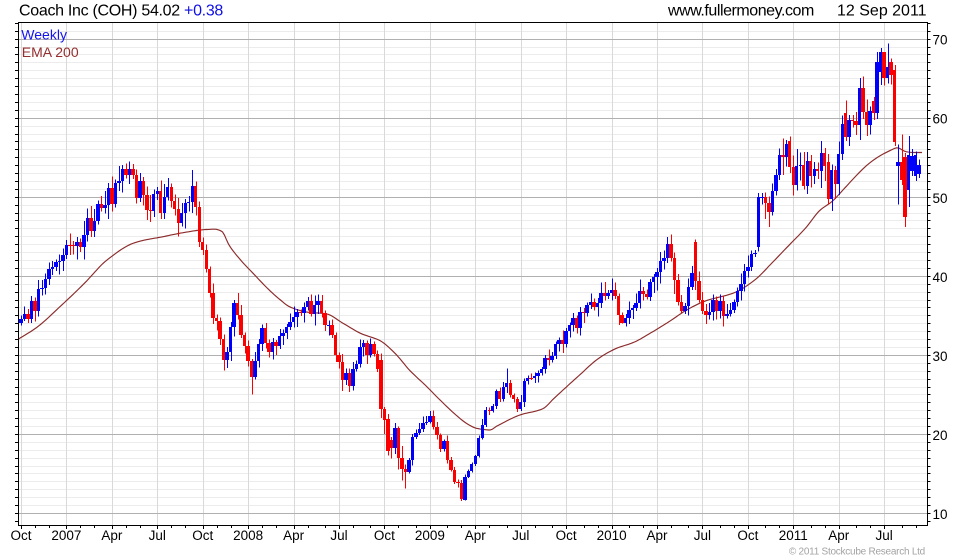  Describe the element at coordinates (940, 514) in the screenshot. I see `svg-text: 10` at that location.